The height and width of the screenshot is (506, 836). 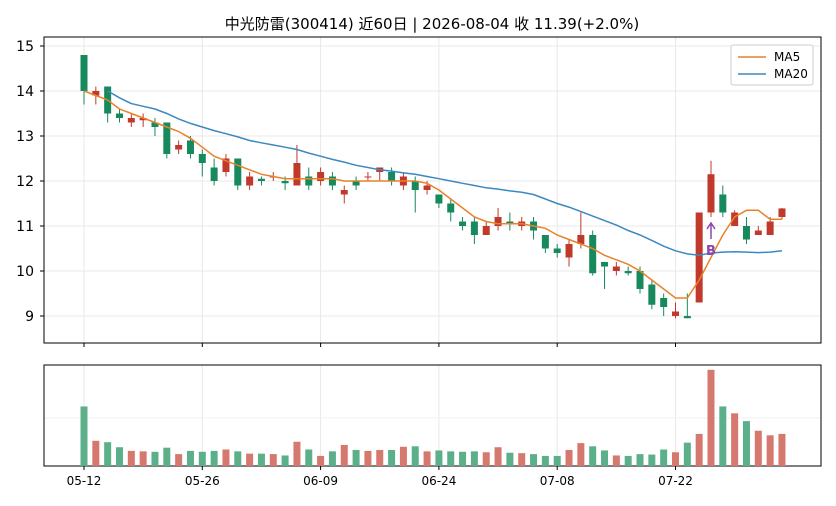 I want to click on y-tick-label: 14, so click(x=25, y=92).